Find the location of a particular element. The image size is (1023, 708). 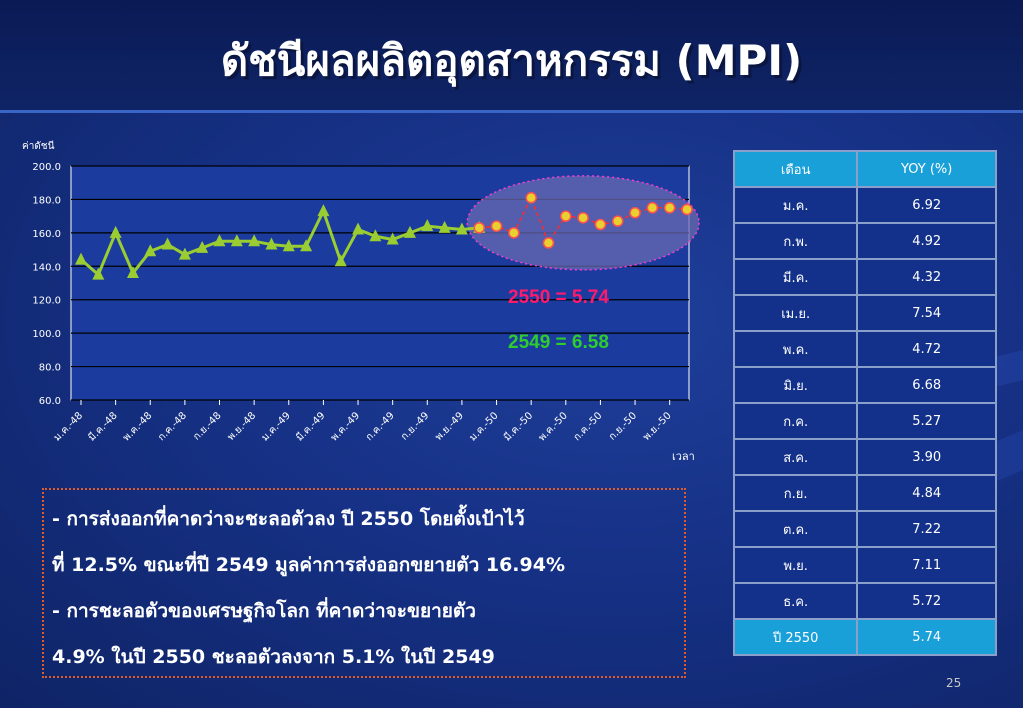

x-tick-label: พ.ค.-49 is located at coordinates (345, 426).